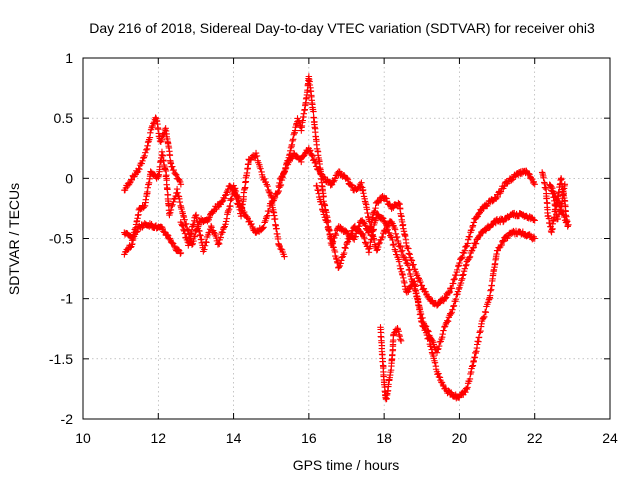 The width and height of the screenshot is (640, 480). What do you see at coordinates (384, 438) in the screenshot?
I see `x-tick-label: 18` at bounding box center [384, 438].